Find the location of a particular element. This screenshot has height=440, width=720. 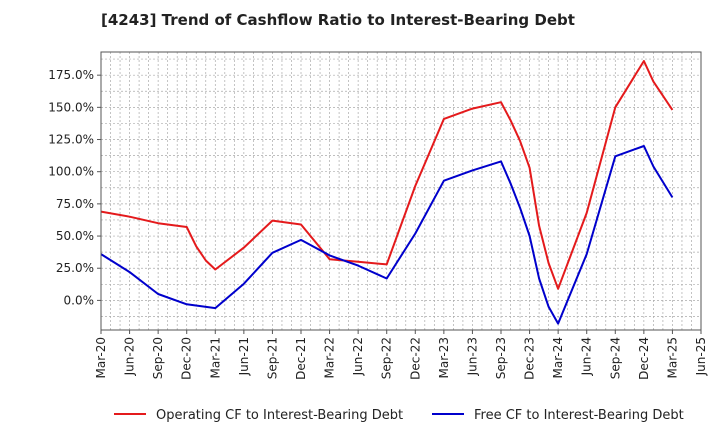

y-tick-label: 50.0% is located at coordinates (75, 236).